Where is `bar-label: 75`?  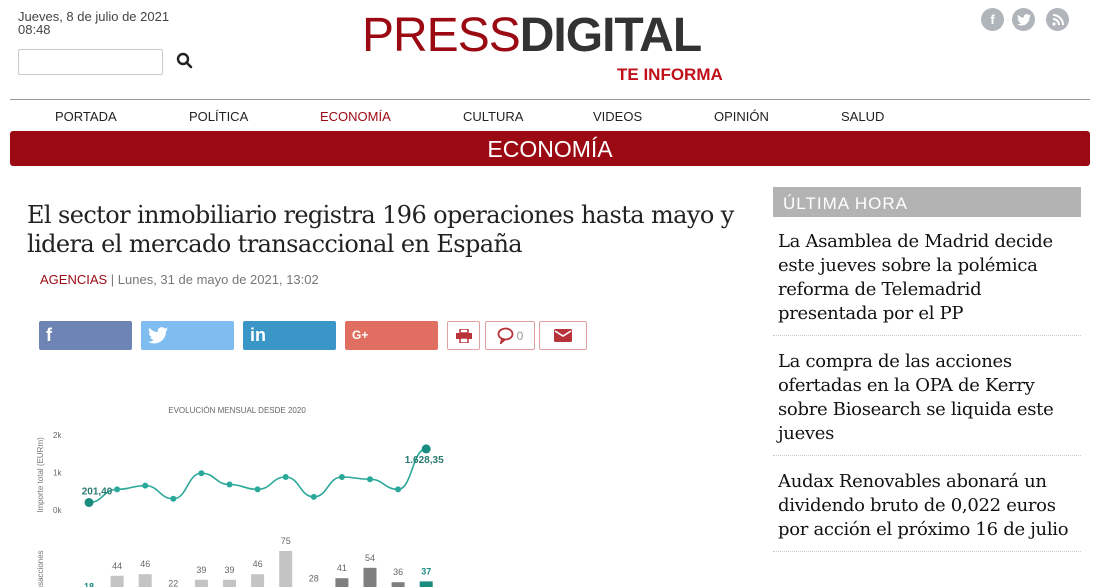 bar-label: 75 is located at coordinates (286, 541).